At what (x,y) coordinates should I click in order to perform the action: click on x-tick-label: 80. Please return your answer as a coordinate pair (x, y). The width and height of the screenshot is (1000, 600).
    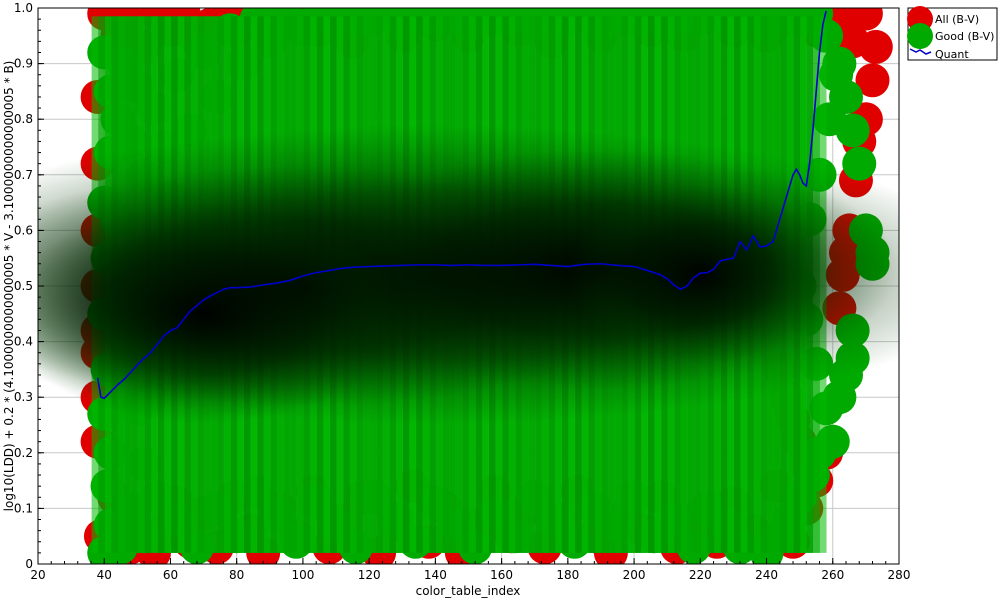
    Looking at the image, I should click on (236, 575).